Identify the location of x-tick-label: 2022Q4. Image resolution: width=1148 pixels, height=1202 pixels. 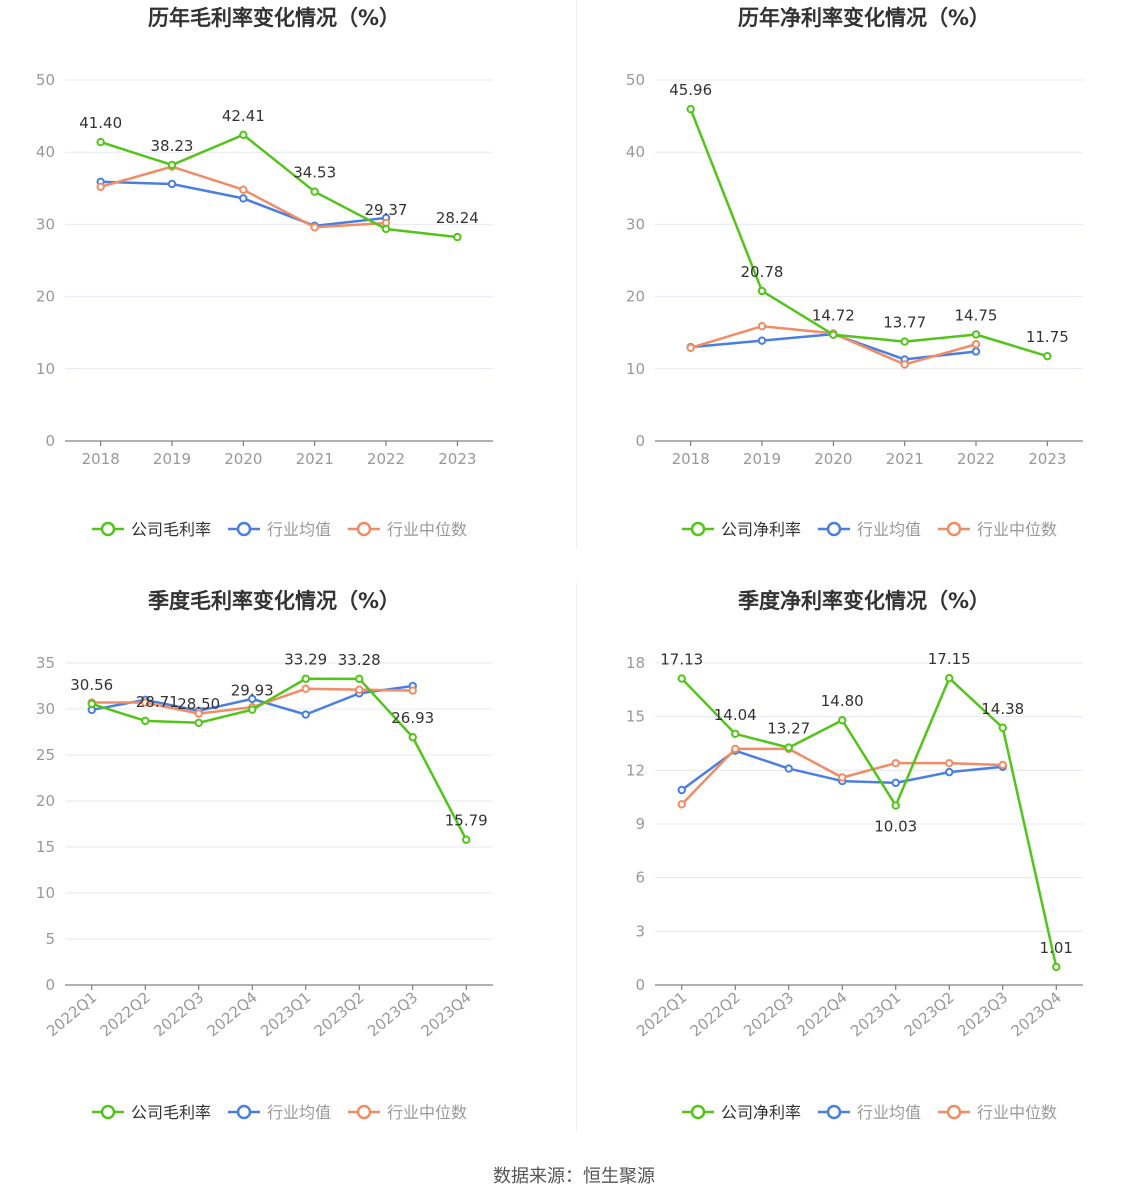
(822, 1014).